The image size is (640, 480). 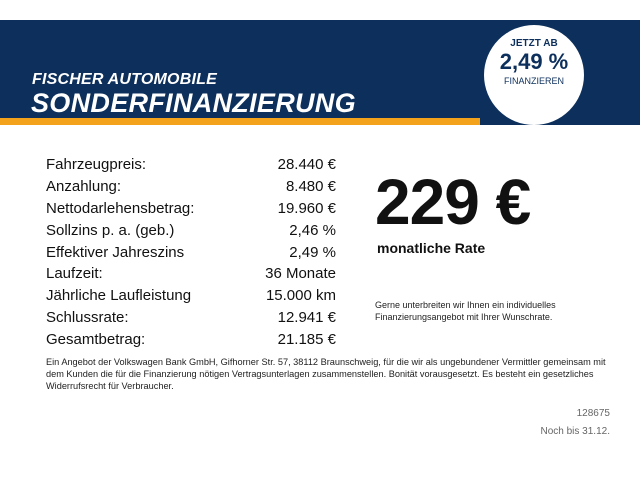 I want to click on finance-row: Sollzins p. a. (geb.) 2,46 %, so click(x=191, y=231).